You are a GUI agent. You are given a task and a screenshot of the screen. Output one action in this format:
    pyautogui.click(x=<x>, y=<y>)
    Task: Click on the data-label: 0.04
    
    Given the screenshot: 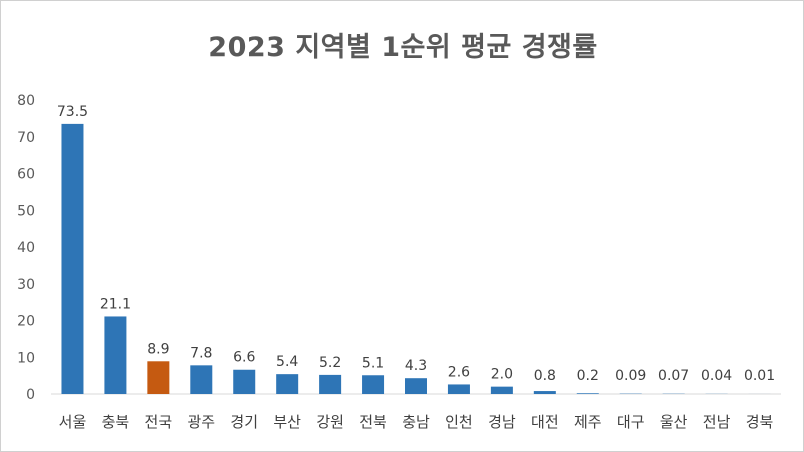 What is the action you would take?
    pyautogui.click(x=716, y=376)
    